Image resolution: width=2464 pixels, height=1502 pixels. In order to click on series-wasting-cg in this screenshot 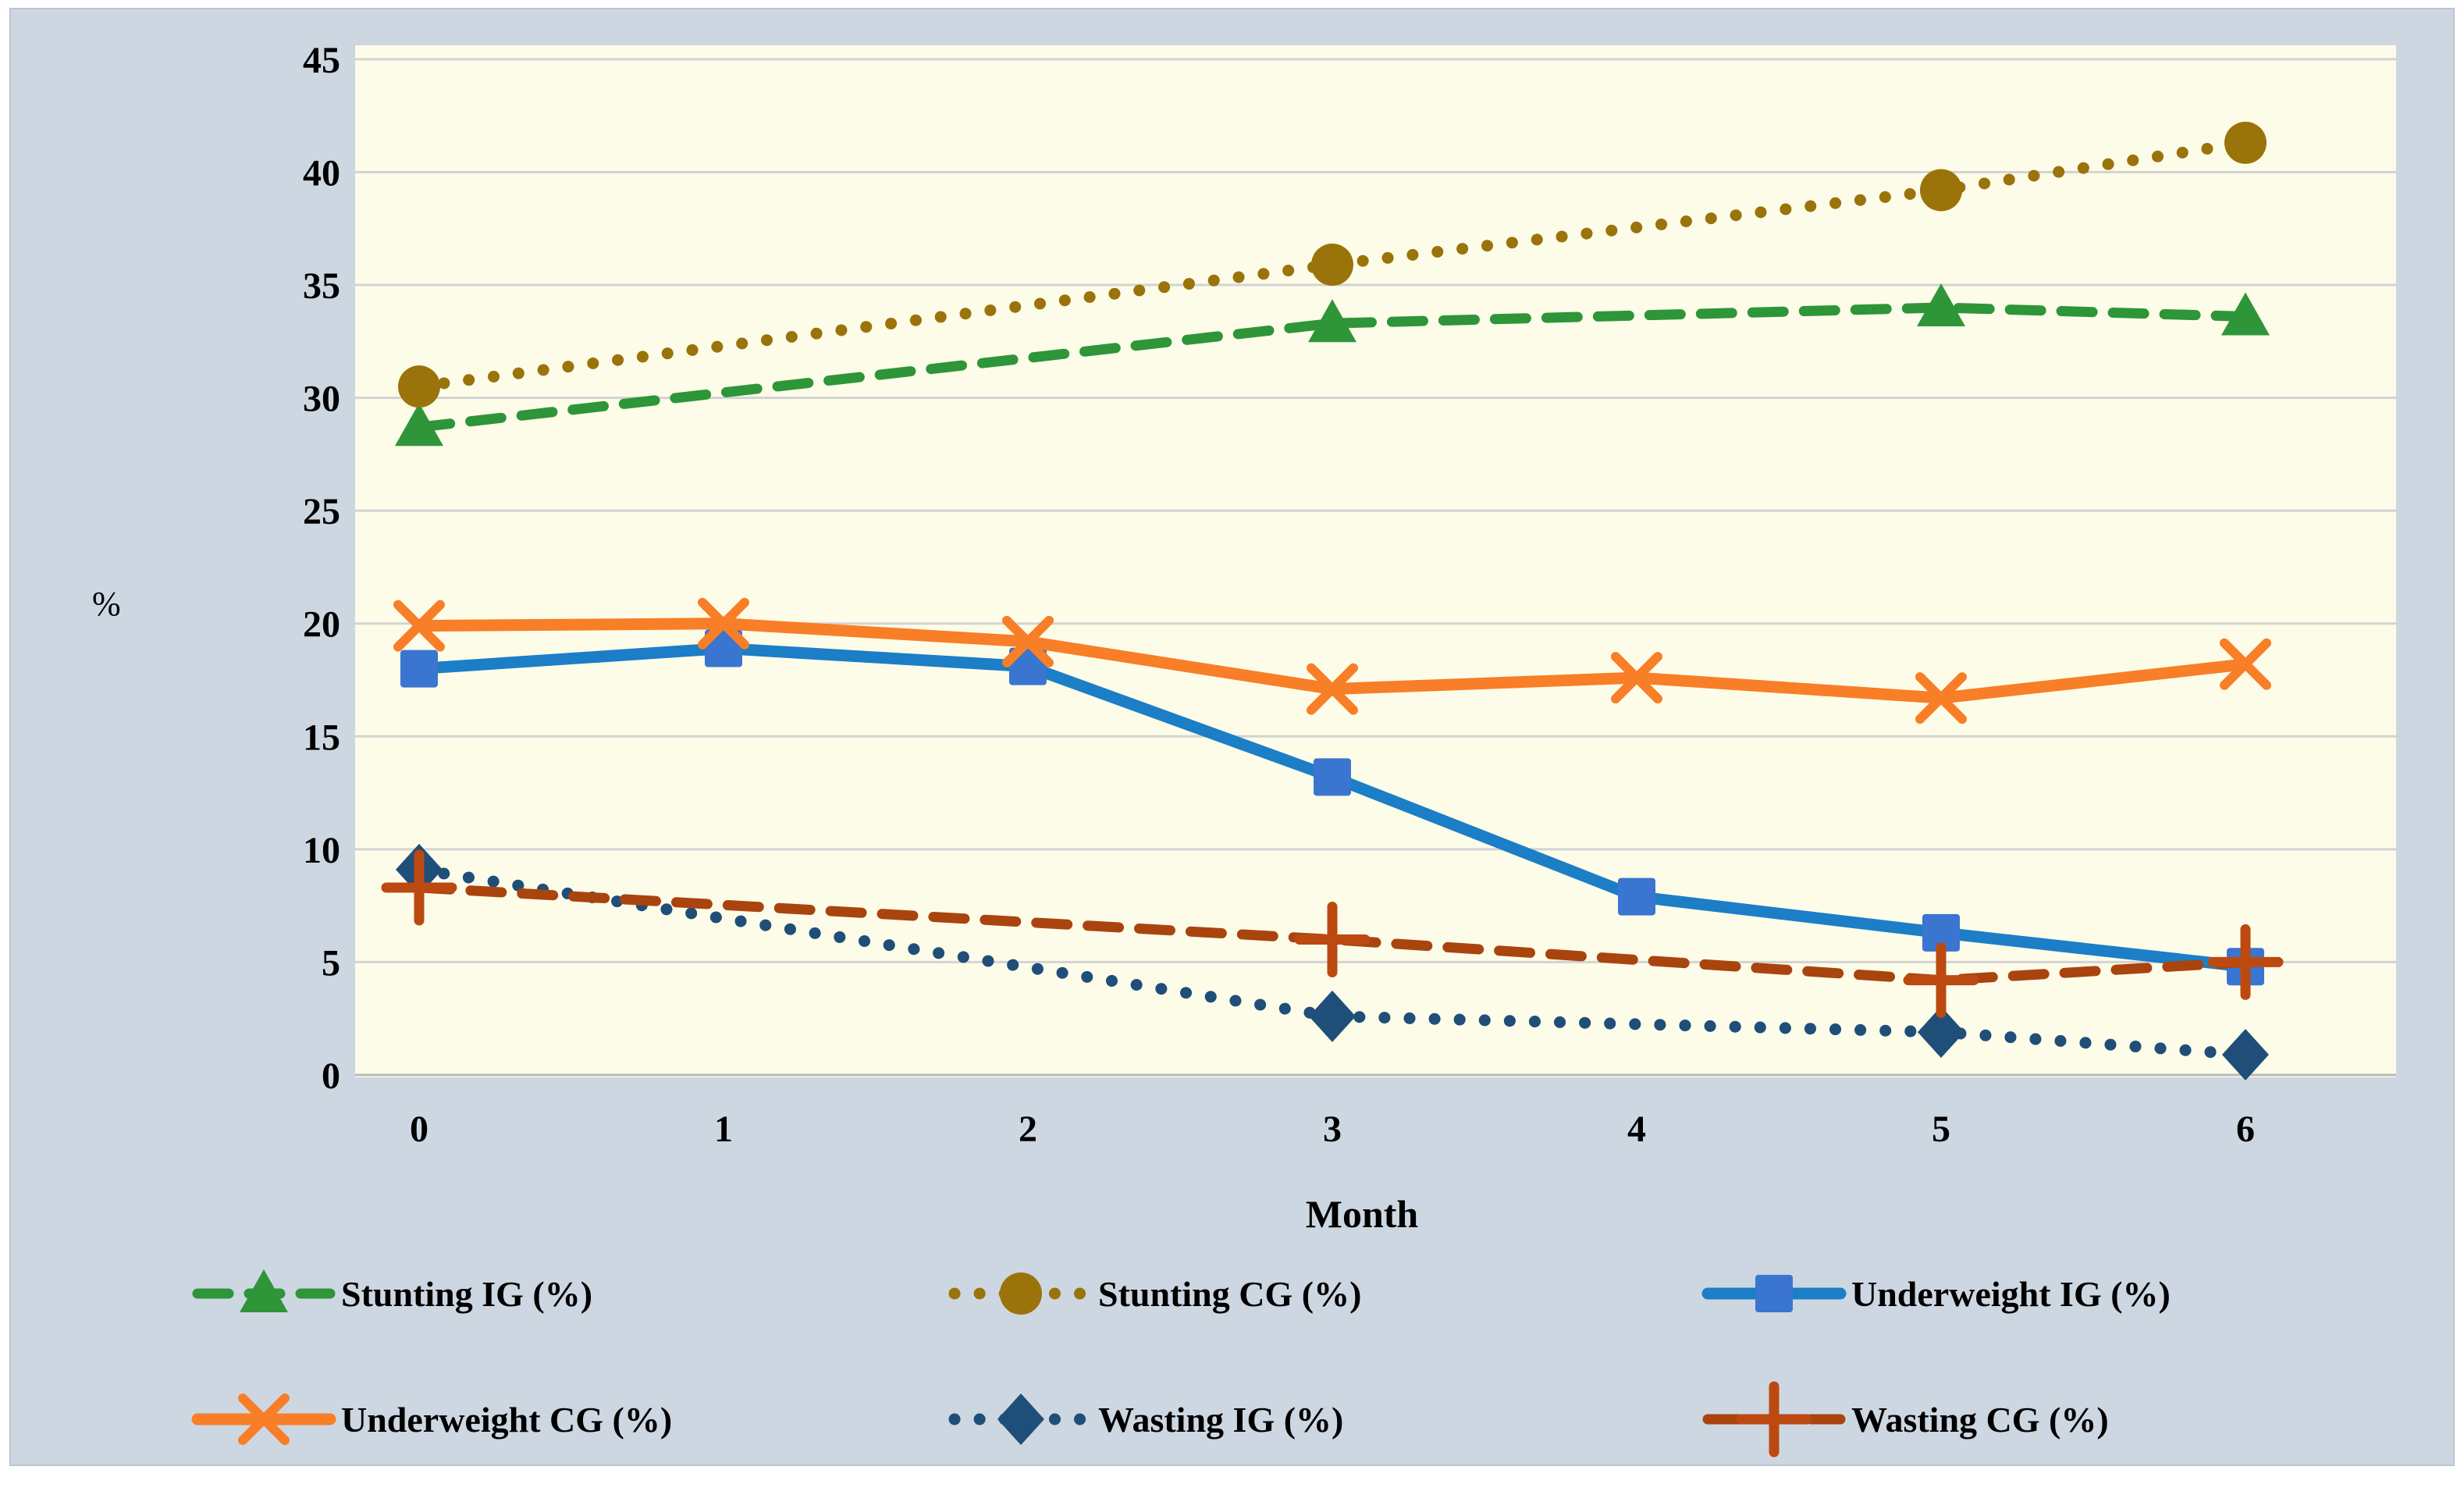, I will do `click(1332, 934)`.